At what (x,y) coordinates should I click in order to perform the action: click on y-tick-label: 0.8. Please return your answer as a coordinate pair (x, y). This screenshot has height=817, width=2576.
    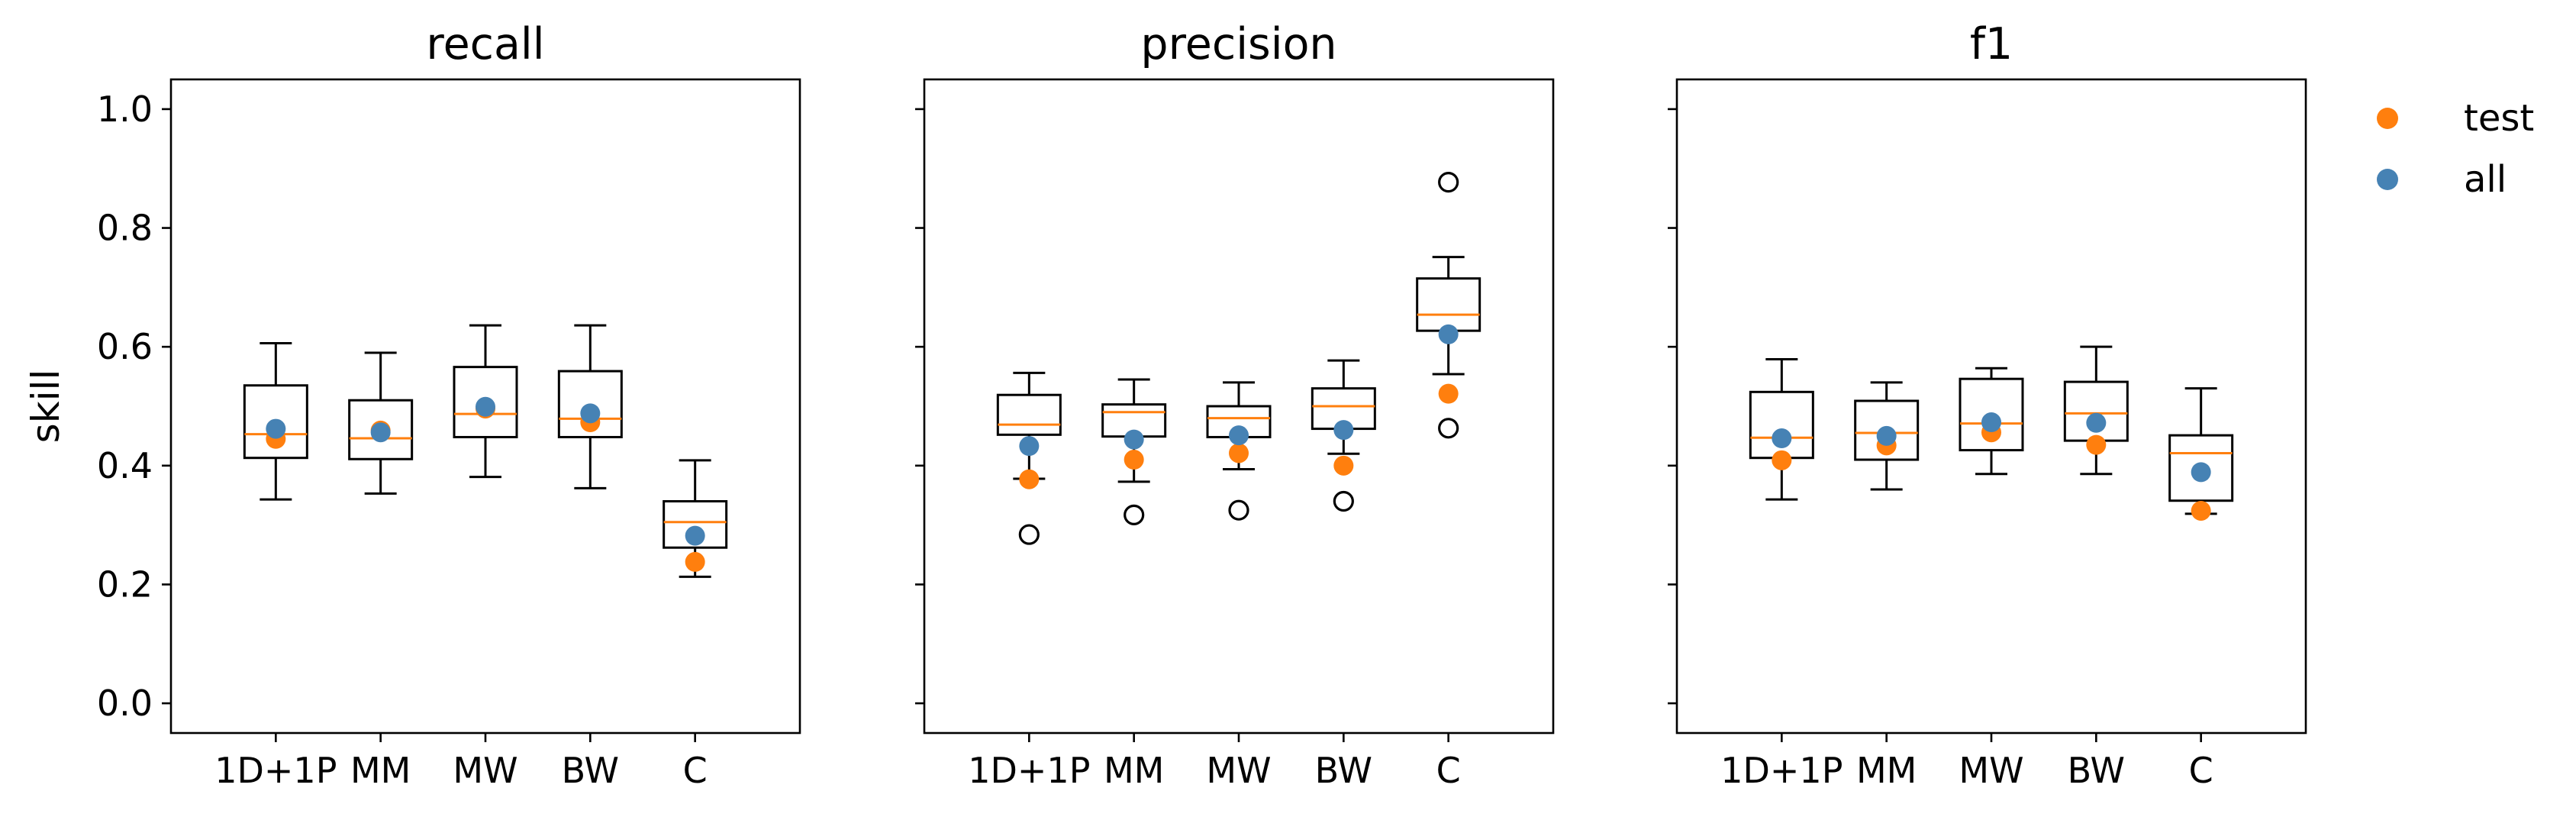
    Looking at the image, I should click on (125, 228).